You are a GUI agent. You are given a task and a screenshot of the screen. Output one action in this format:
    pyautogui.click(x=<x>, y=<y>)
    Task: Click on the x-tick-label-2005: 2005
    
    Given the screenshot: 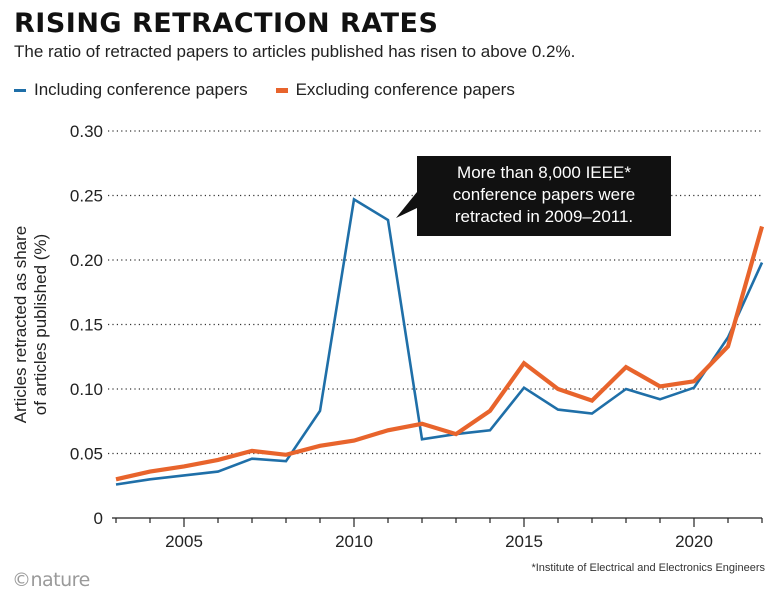 What is the action you would take?
    pyautogui.click(x=184, y=541)
    